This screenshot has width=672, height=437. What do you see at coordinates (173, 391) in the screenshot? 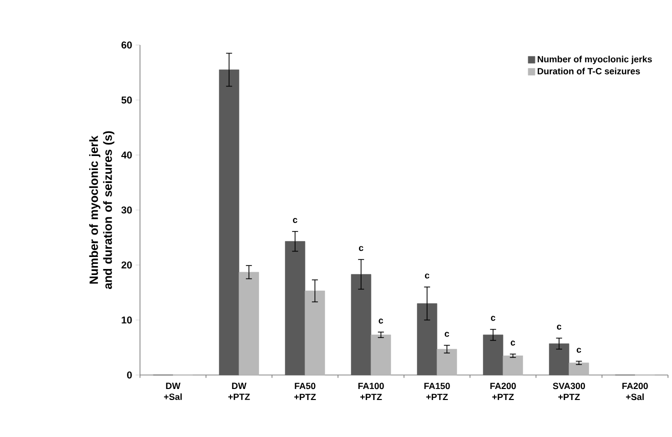
I see `x-tick-label: DW +Sal` at bounding box center [173, 391].